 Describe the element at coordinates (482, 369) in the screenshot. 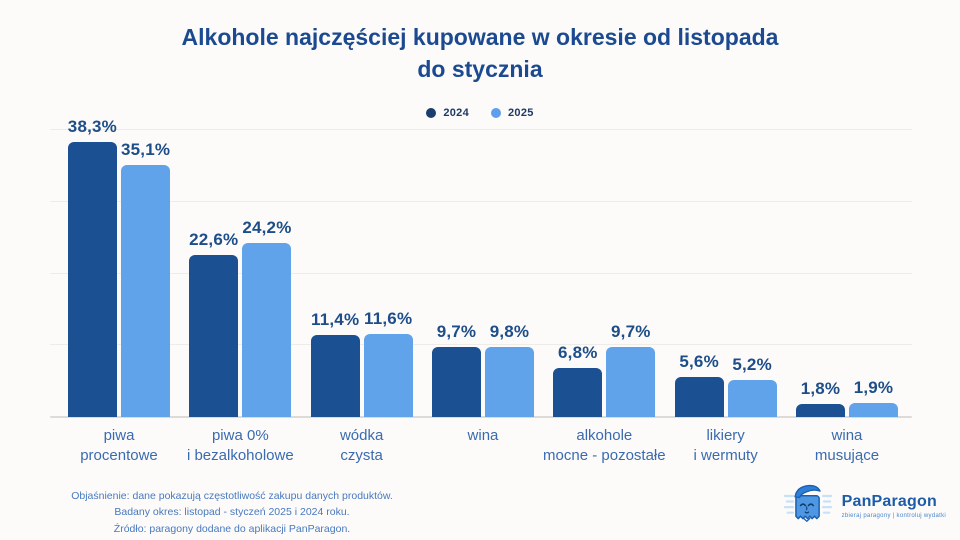

I see `bar-group: 9,7% 9,8%` at that location.